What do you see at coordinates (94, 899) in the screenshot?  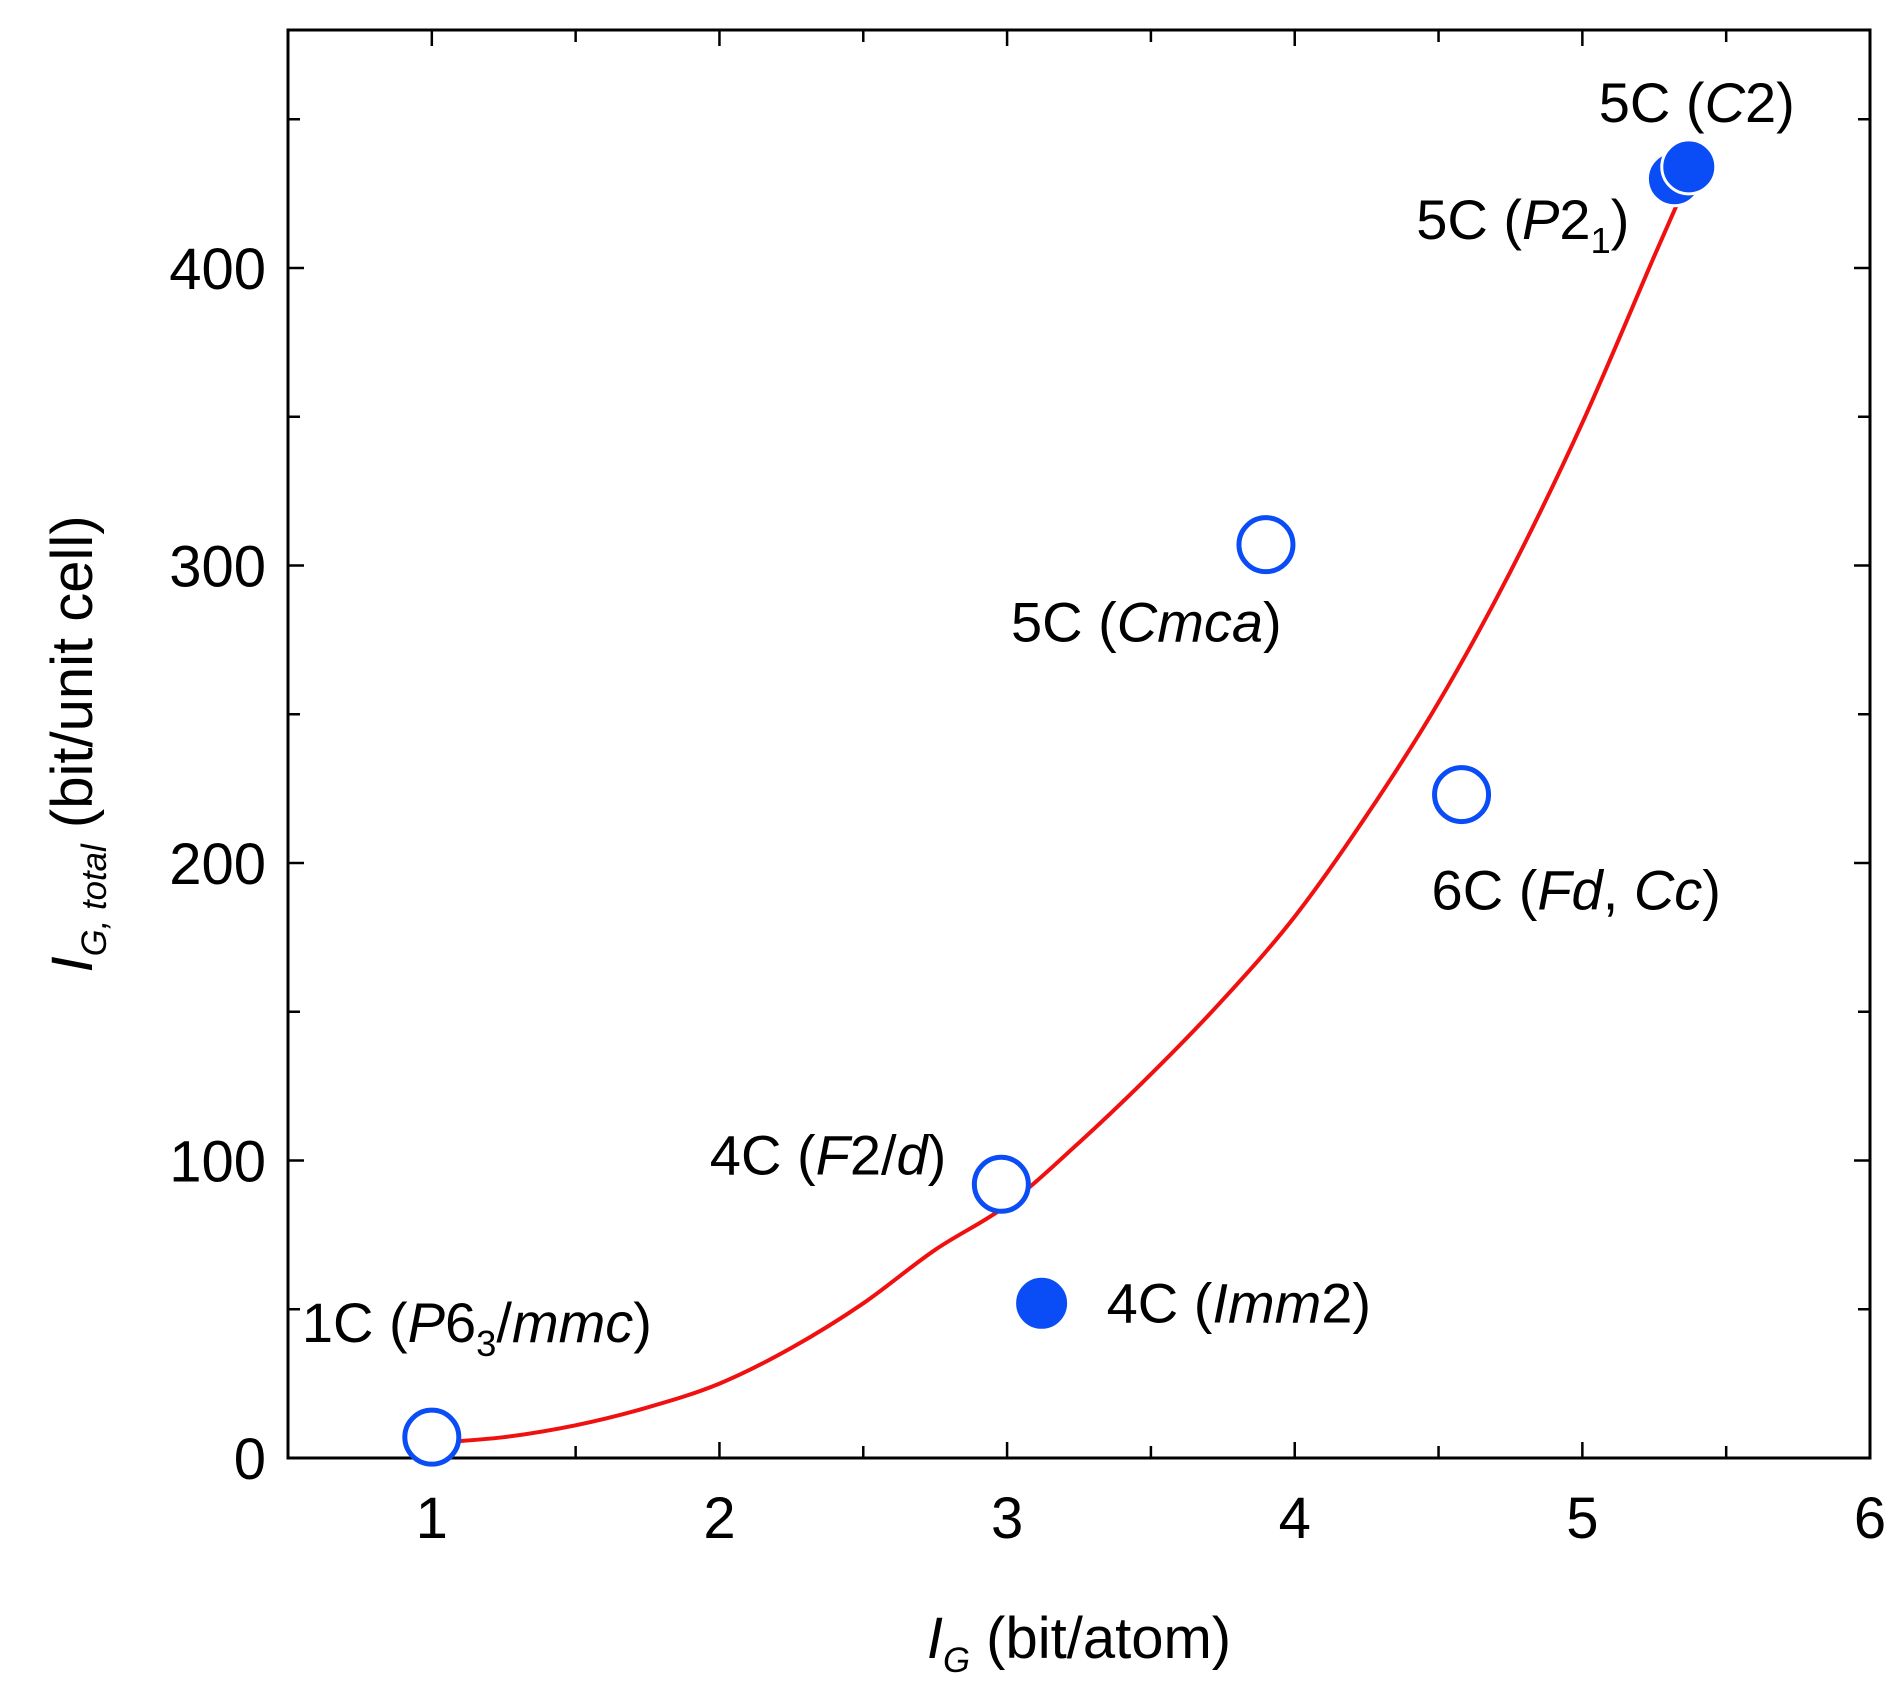 I see `y-axis-subscript: G, total` at bounding box center [94, 899].